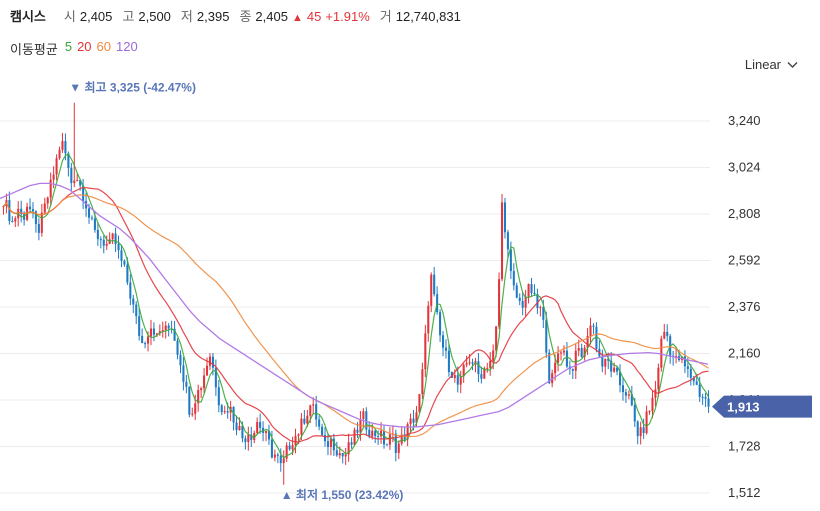  Describe the element at coordinates (744, 120) in the screenshot. I see `y-tick-label: 3,240` at that location.